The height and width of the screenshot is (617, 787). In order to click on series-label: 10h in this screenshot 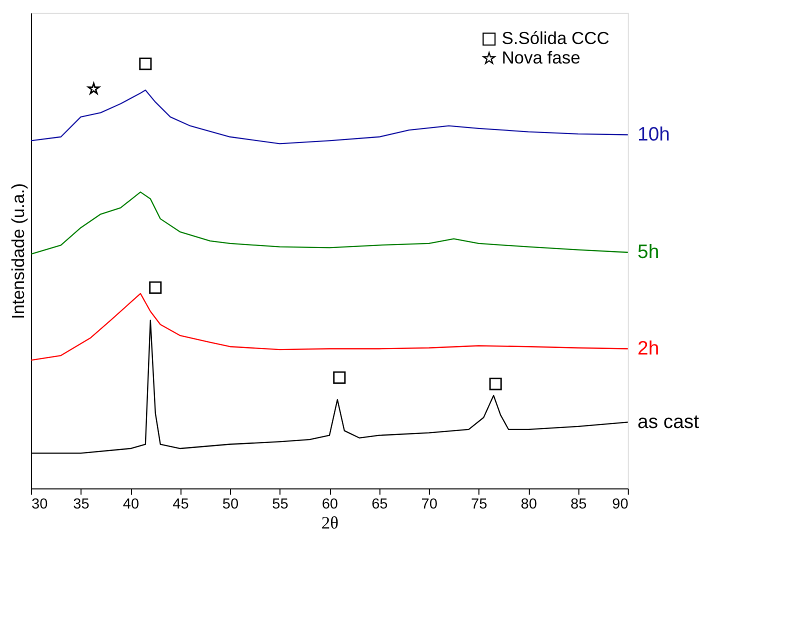, I will do `click(654, 135)`.